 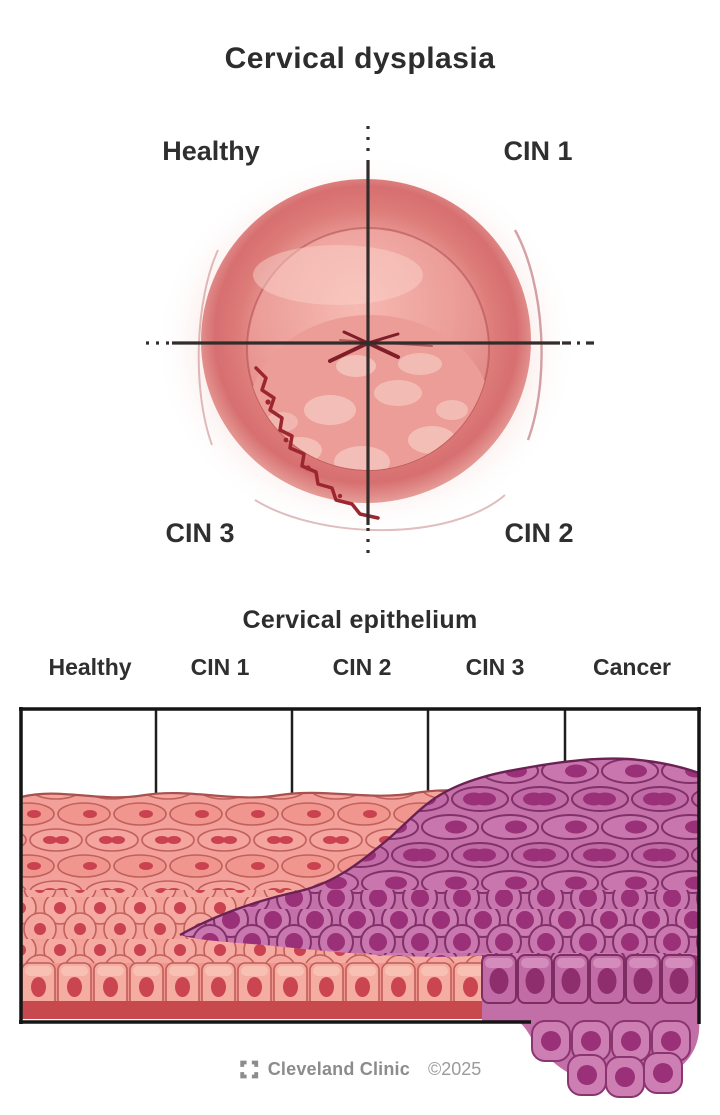 What do you see at coordinates (360, 620) in the screenshot?
I see `epithelium-title: Cervical epithelium` at bounding box center [360, 620].